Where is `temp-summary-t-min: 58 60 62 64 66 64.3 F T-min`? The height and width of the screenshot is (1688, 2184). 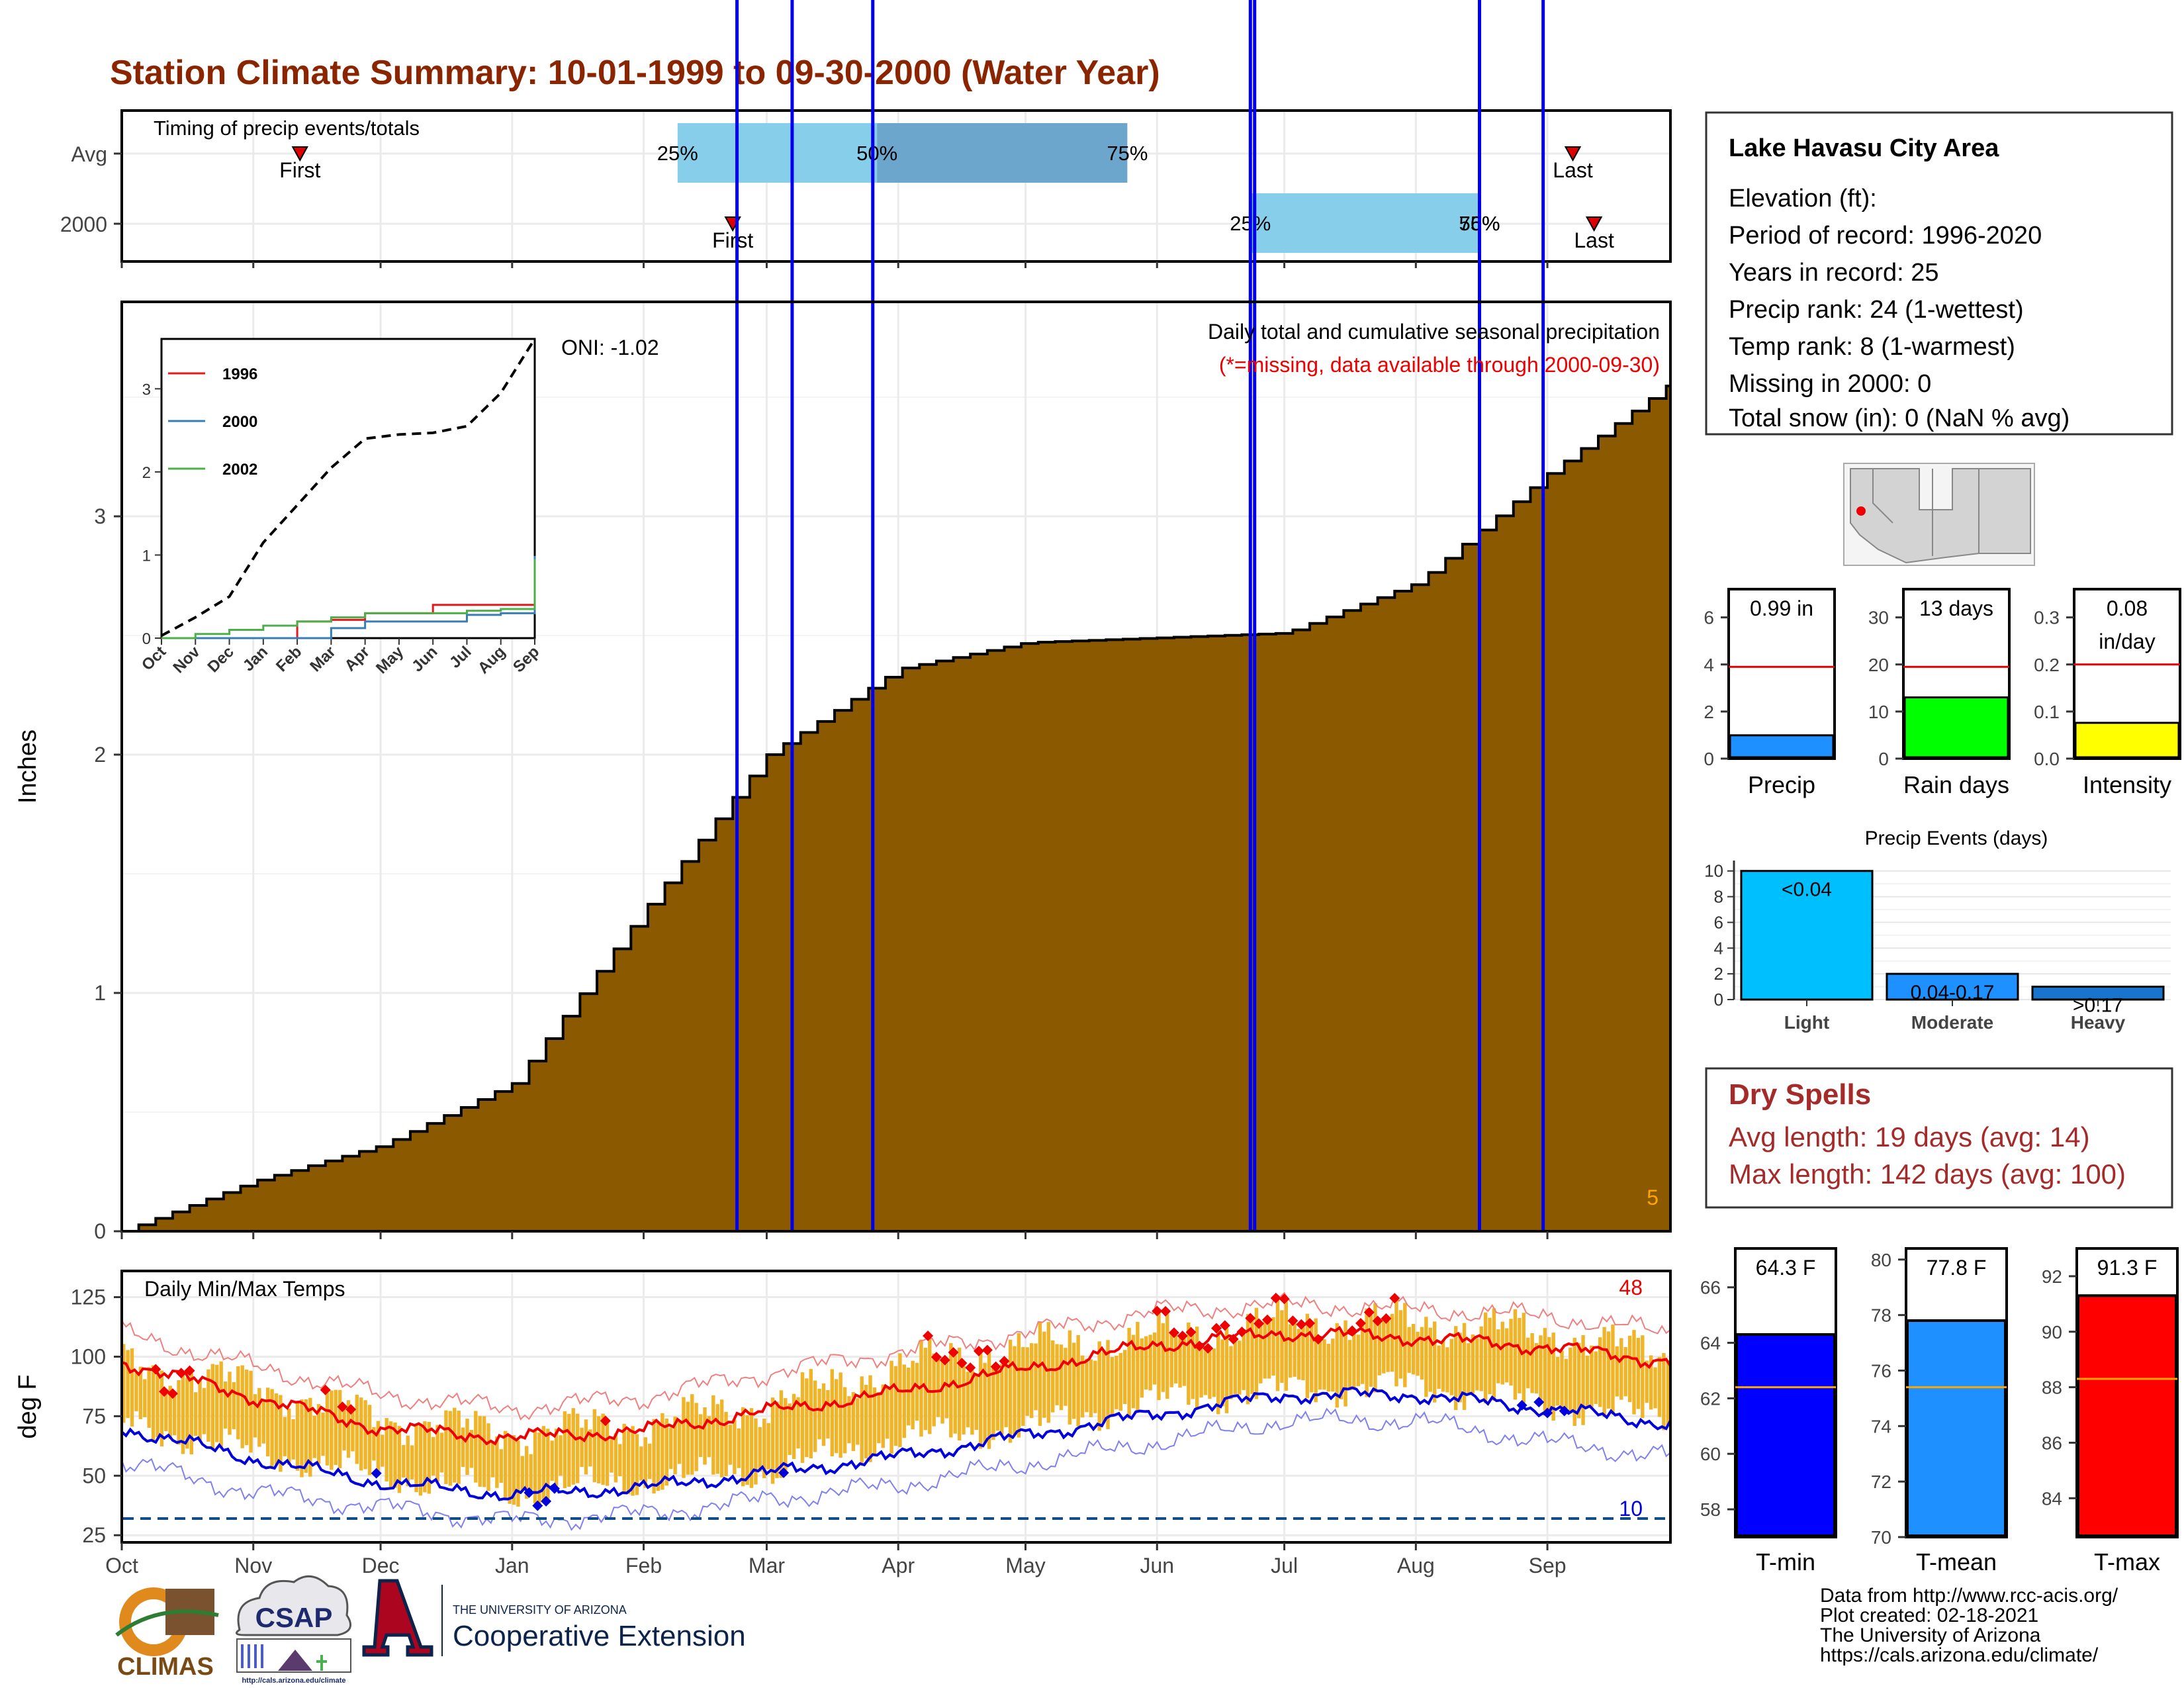
temp-summary-t-min: 58 60 62 64 66 64.3 F T-min is located at coordinates (1769, 1411).